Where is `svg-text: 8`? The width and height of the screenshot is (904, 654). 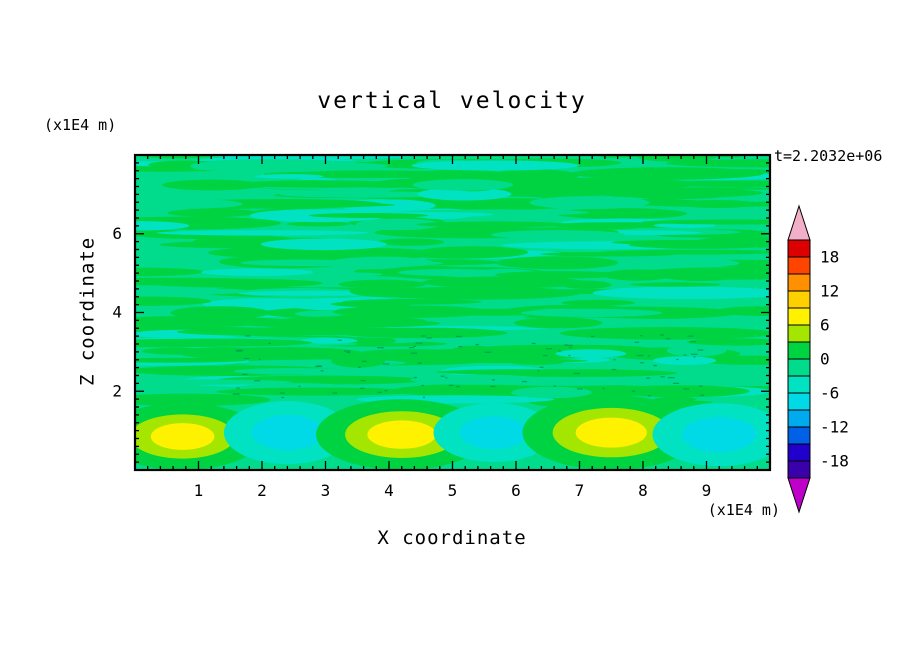
svg-text: 8 is located at coordinates (643, 490).